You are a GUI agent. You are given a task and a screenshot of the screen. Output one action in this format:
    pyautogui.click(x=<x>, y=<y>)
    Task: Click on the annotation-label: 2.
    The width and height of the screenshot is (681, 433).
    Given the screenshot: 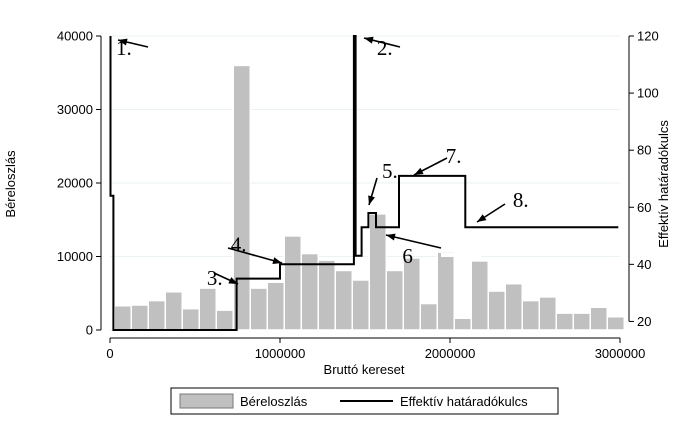 What is the action you would take?
    pyautogui.click(x=385, y=48)
    